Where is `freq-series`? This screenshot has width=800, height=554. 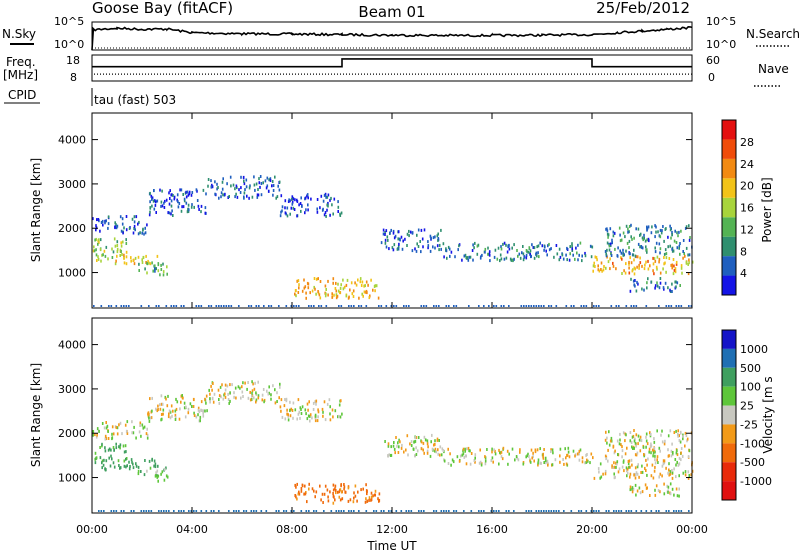 freq-series is located at coordinates (392, 63).